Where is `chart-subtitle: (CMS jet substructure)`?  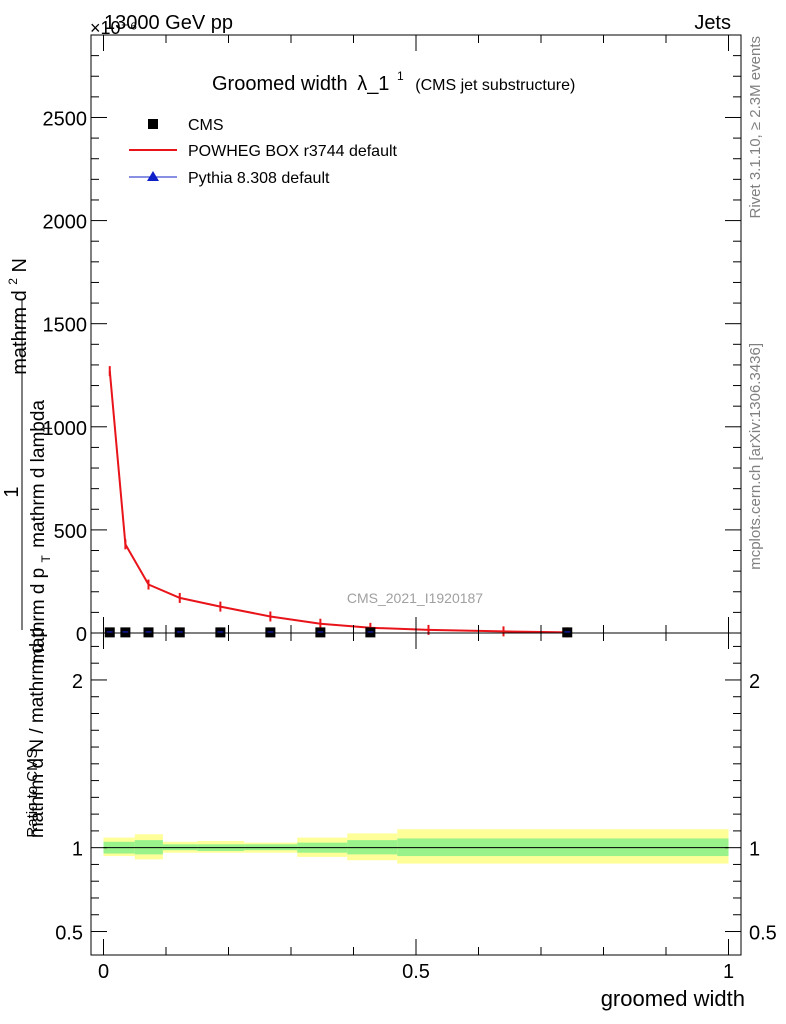
chart-subtitle: (CMS jet substructure) is located at coordinates (495, 85).